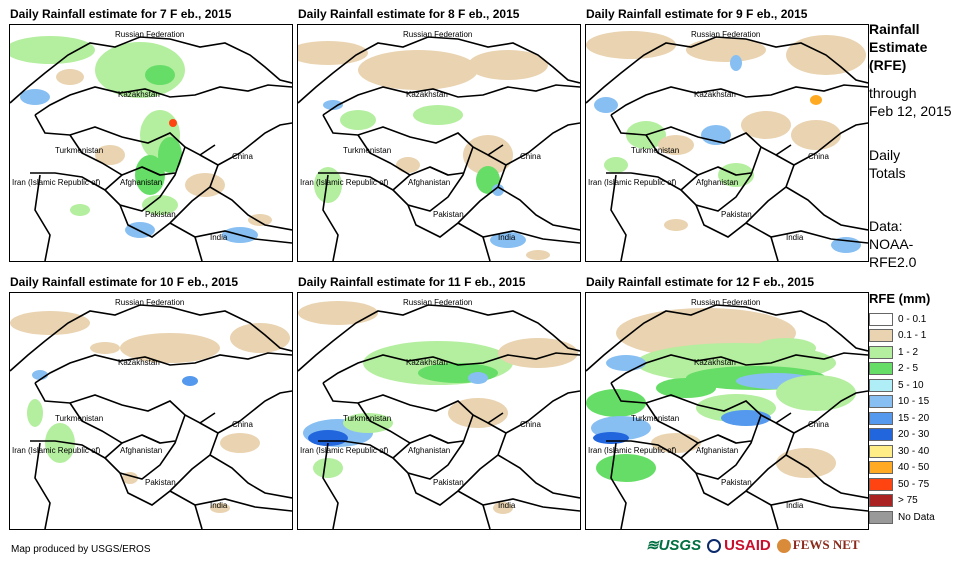  Describe the element at coordinates (902, 352) in the screenshot. I see `legend-item: 1 - 2` at that location.